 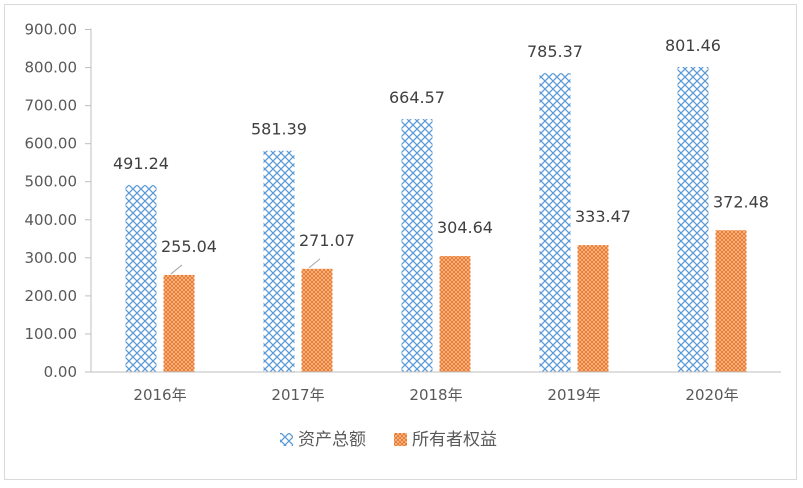 I want to click on data-label: 801.46, so click(x=693, y=45).